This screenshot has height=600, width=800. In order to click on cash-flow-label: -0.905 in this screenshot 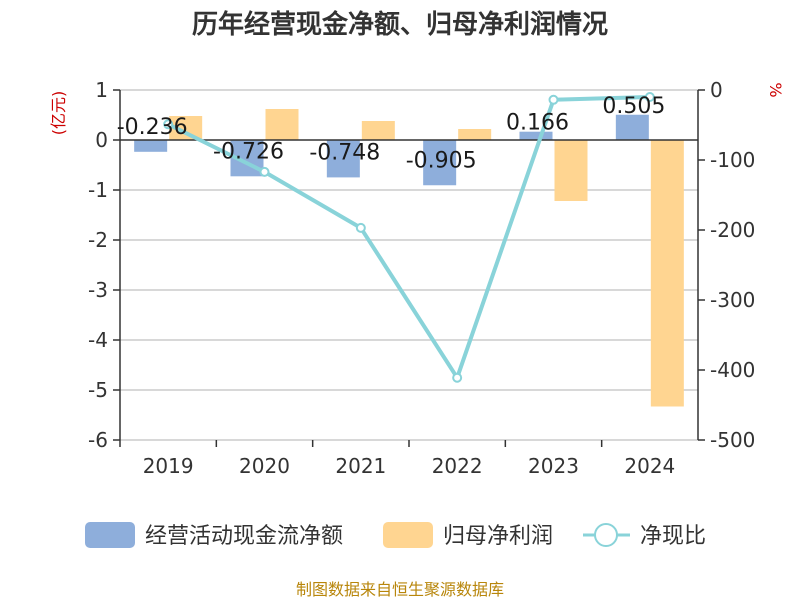, I will do `click(441, 160)`.